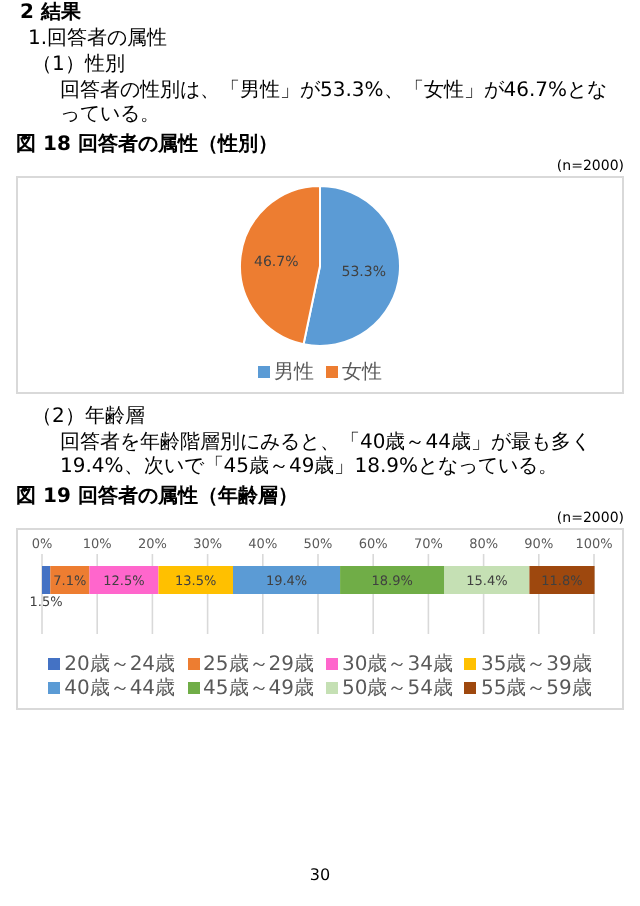 Image resolution: width=640 pixels, height=906 pixels. I want to click on chart-title: 図 19 回答者の属性（年齢層）, so click(158, 498).